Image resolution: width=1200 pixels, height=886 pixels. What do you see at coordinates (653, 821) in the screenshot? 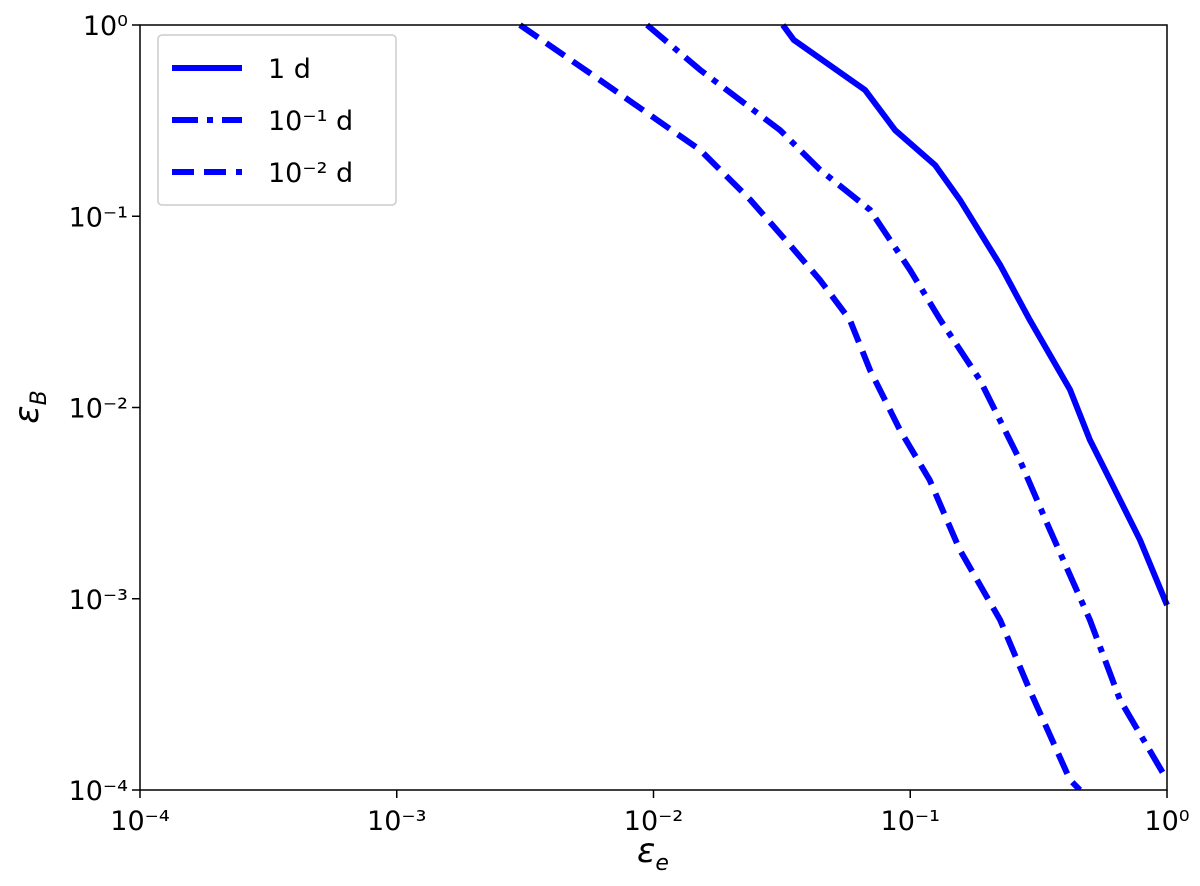
I see `x-tick-label: 10⁻²` at bounding box center [653, 821].